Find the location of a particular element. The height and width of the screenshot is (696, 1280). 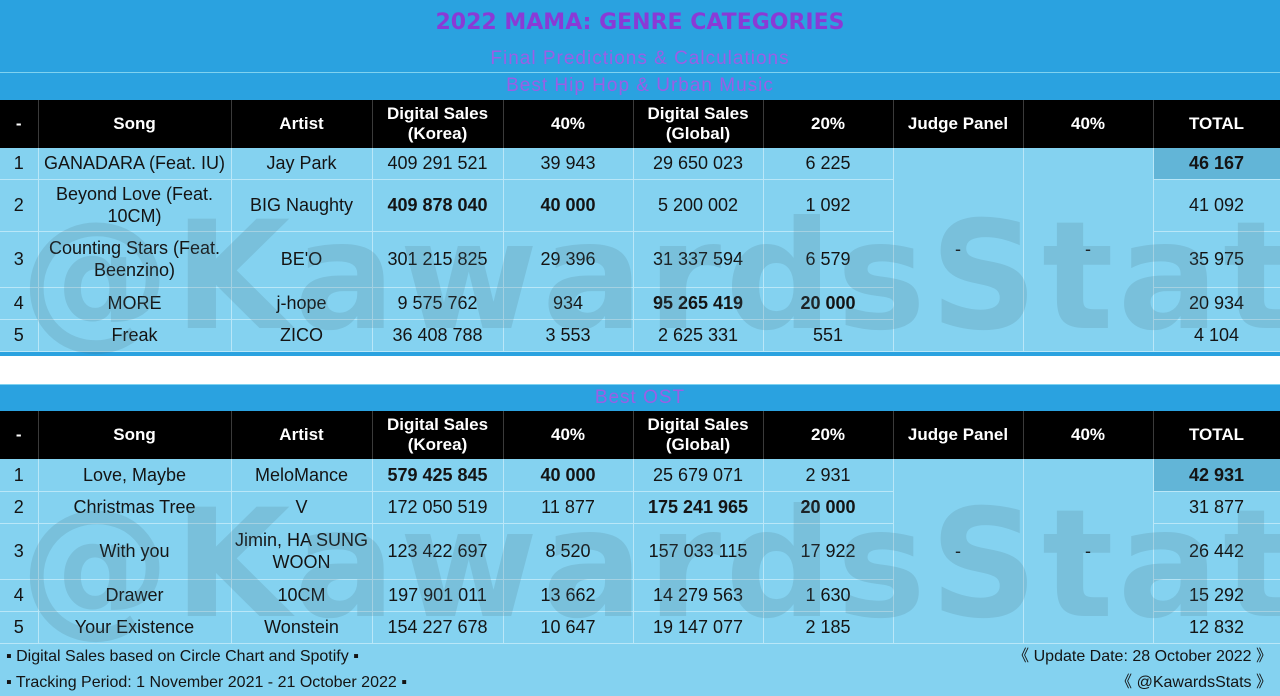

total-cell: 20 934 is located at coordinates (1216, 303).